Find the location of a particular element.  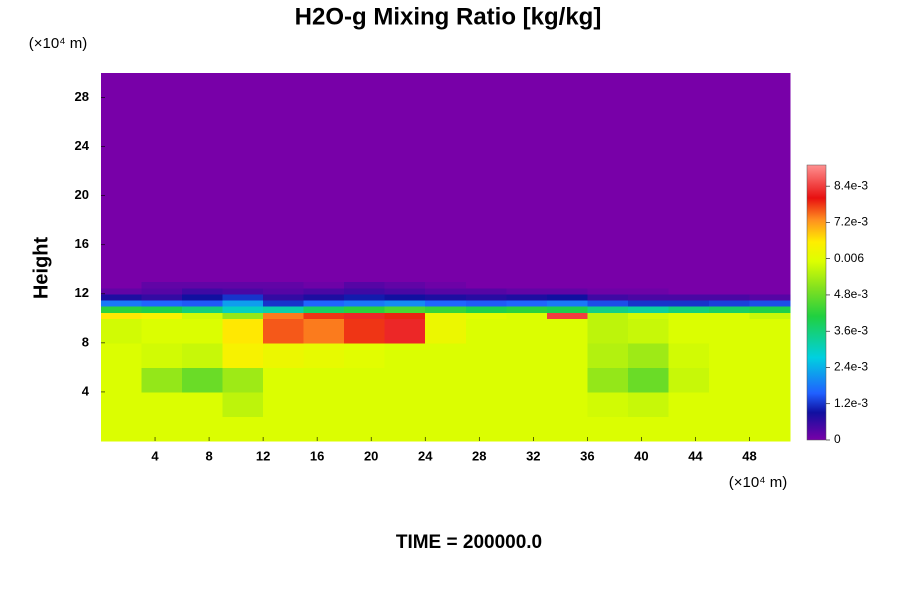

colorbar-label: 0 is located at coordinates (837, 439).